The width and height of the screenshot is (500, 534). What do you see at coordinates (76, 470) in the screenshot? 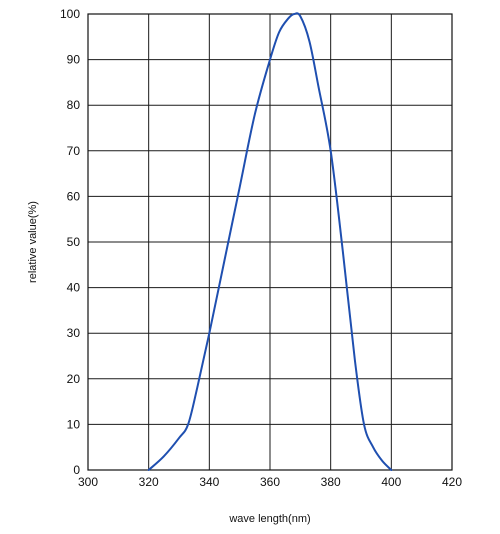
I see `y-tick-label: 0` at bounding box center [76, 470].